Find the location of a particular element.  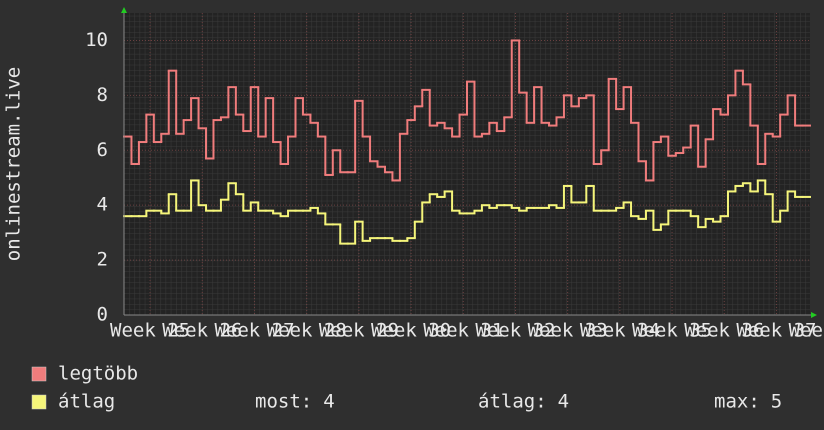

x-tick-label: Week 26 is located at coordinates (202, 331).